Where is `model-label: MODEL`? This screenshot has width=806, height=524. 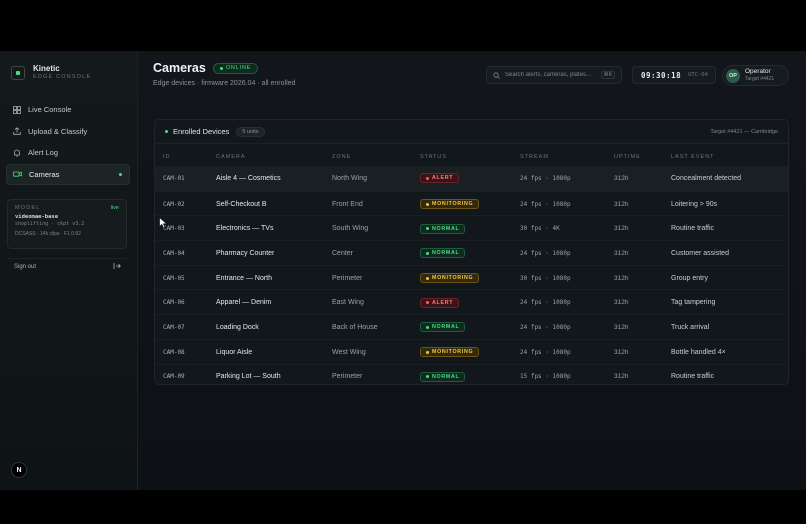 model-label: MODEL is located at coordinates (28, 208).